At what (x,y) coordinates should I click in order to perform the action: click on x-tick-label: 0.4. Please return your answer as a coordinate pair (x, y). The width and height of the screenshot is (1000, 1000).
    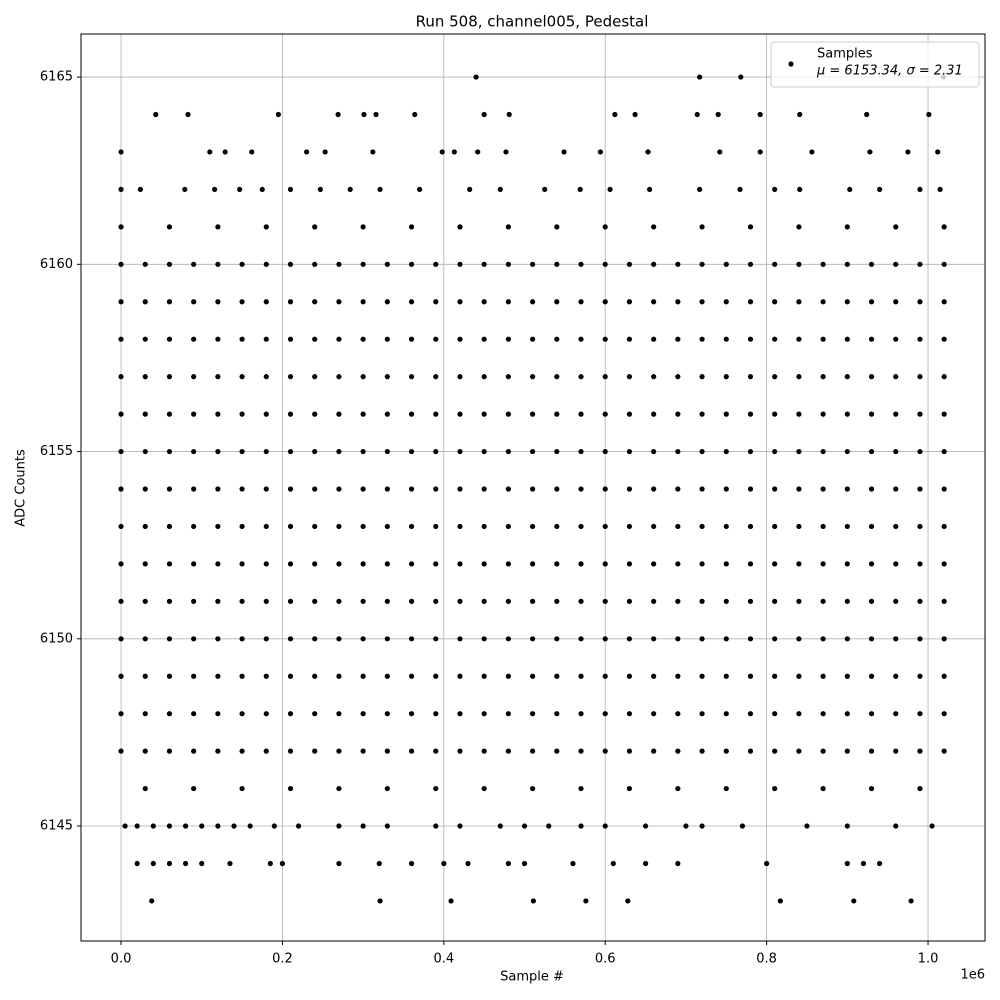
    Looking at the image, I should click on (443, 959).